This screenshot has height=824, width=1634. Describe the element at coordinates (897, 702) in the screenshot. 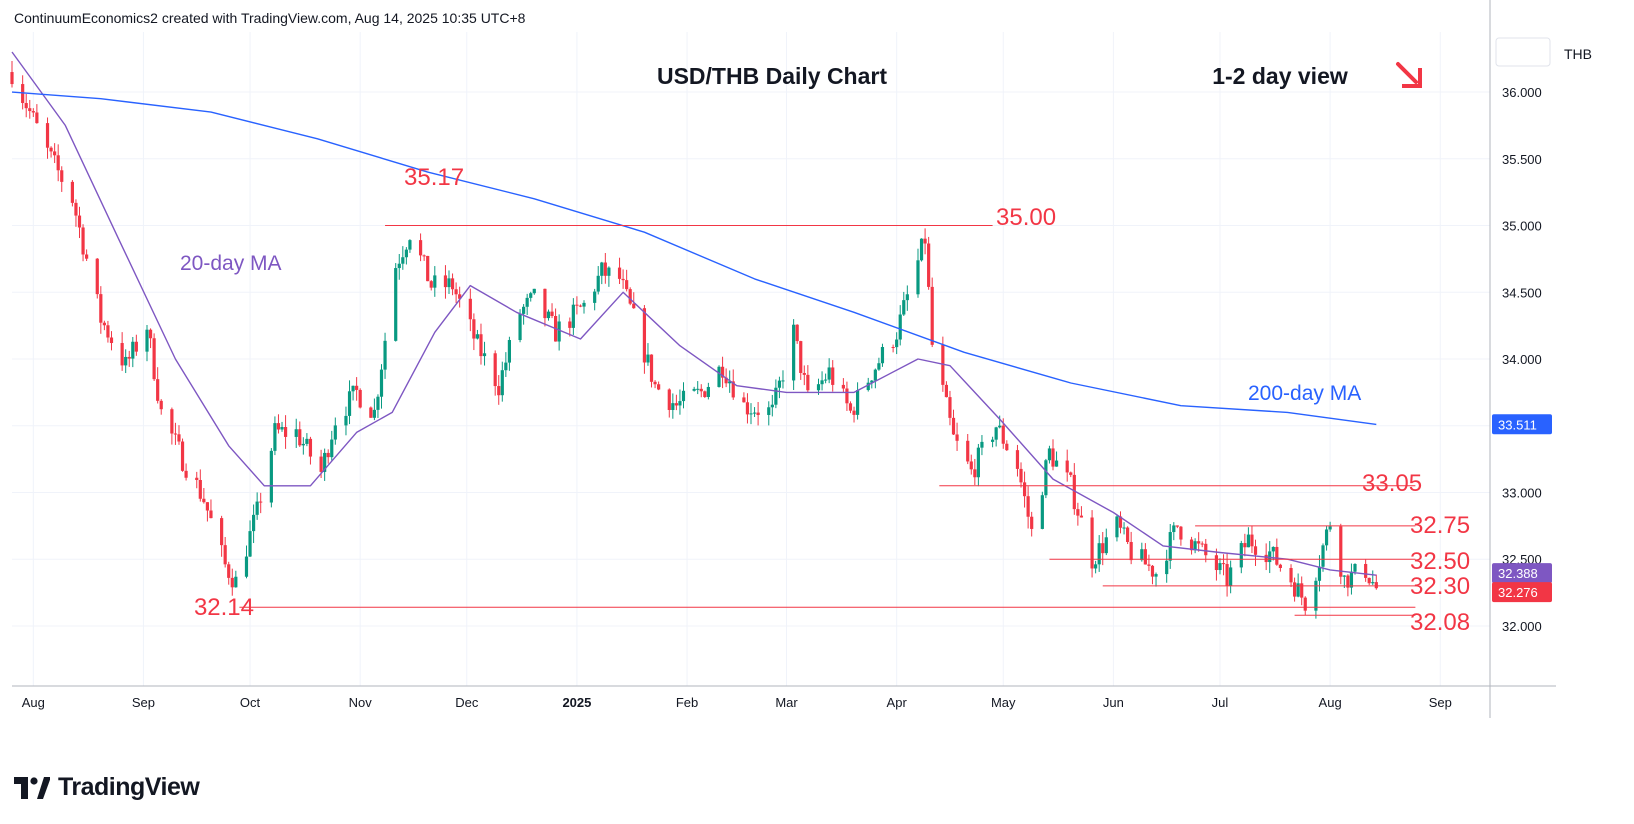

I see `x-tick-label: Apr` at that location.